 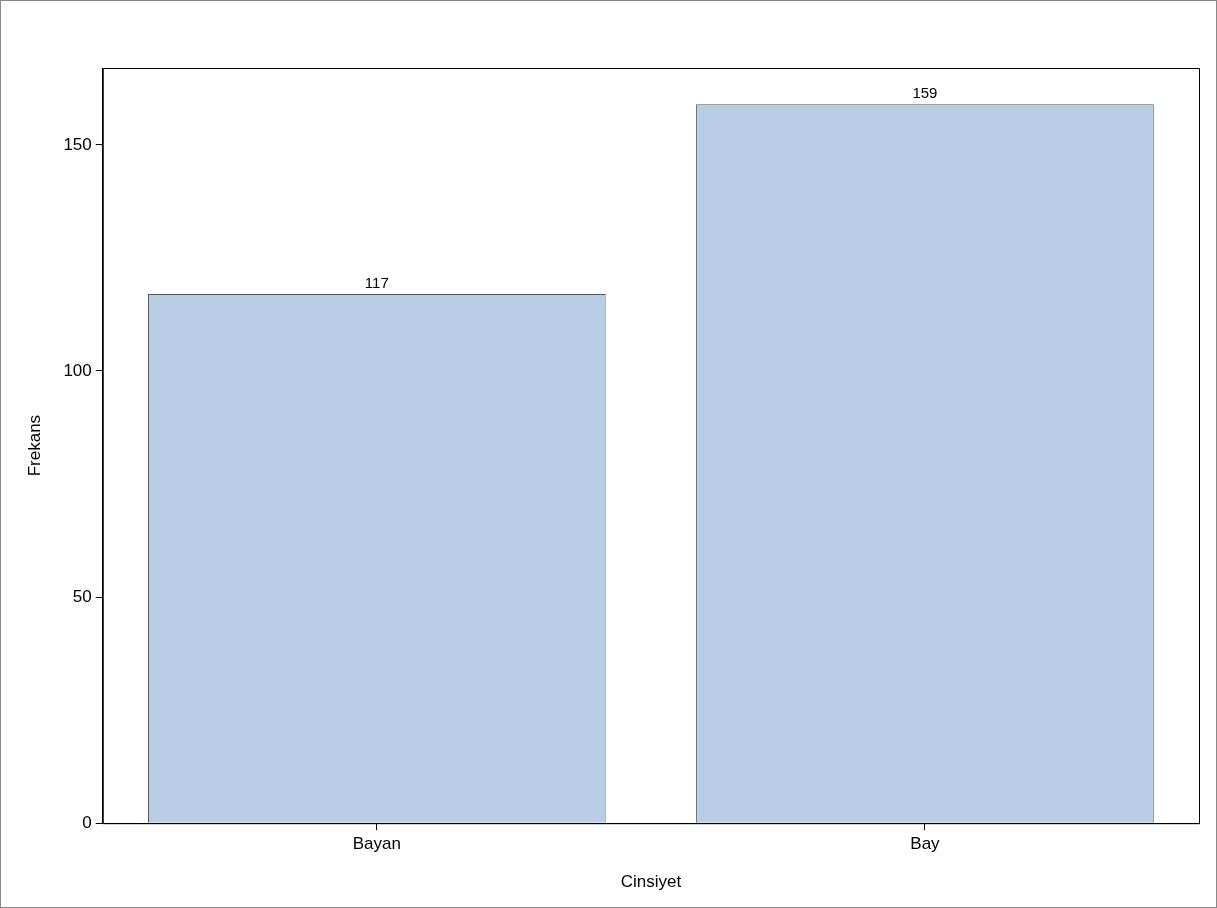 I want to click on y-tick-label: 0, so click(x=87, y=822).